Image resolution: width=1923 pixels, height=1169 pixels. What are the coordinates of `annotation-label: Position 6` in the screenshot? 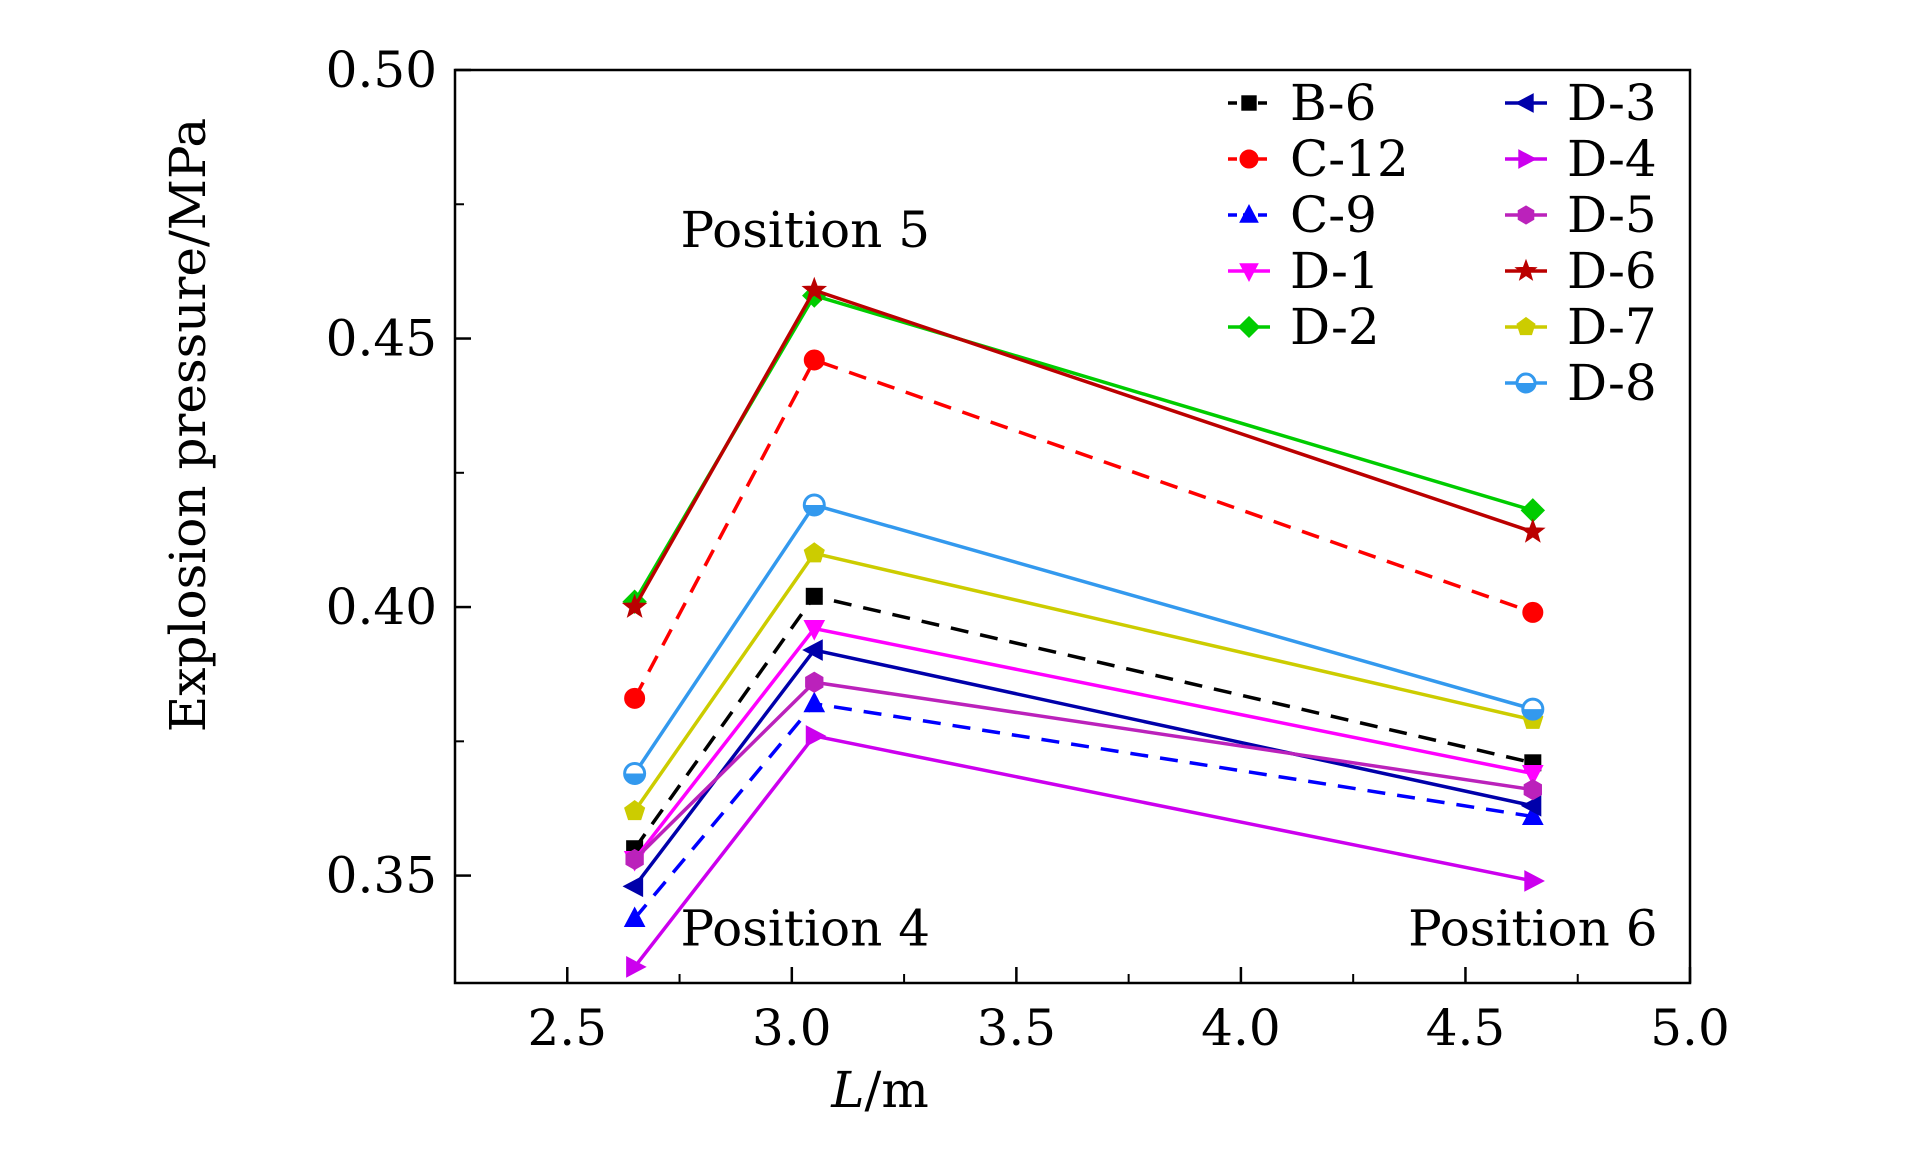 It's located at (1532, 928).